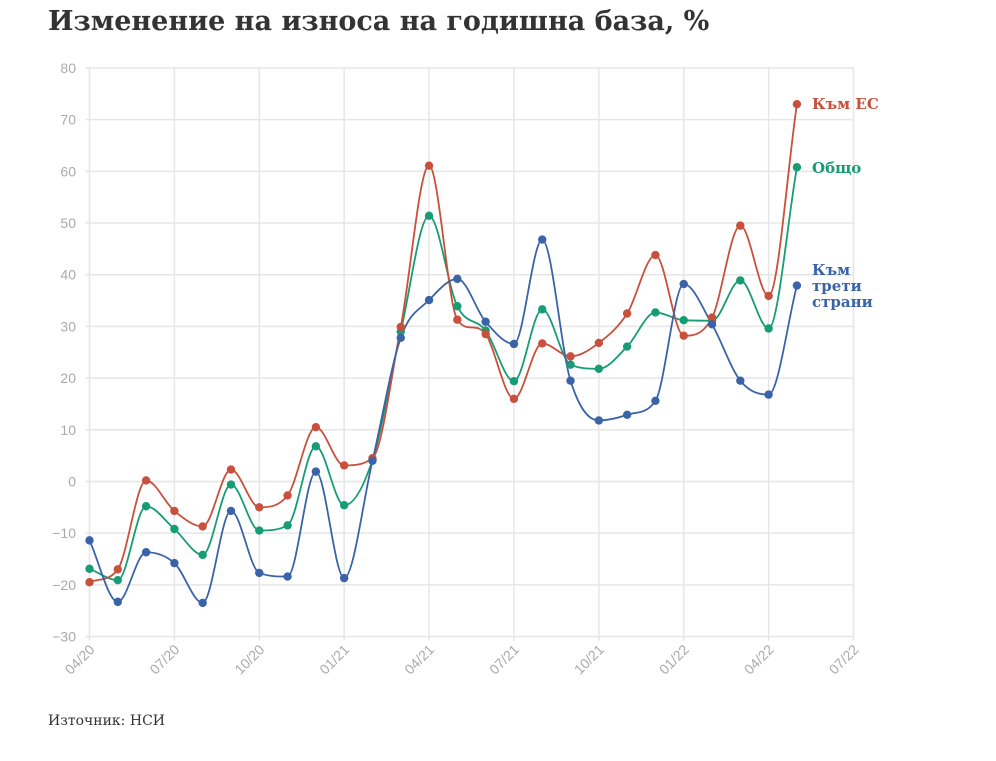 The image size is (996, 761). What do you see at coordinates (106, 721) in the screenshot?
I see `source-note: Източник: НСИ` at bounding box center [106, 721].